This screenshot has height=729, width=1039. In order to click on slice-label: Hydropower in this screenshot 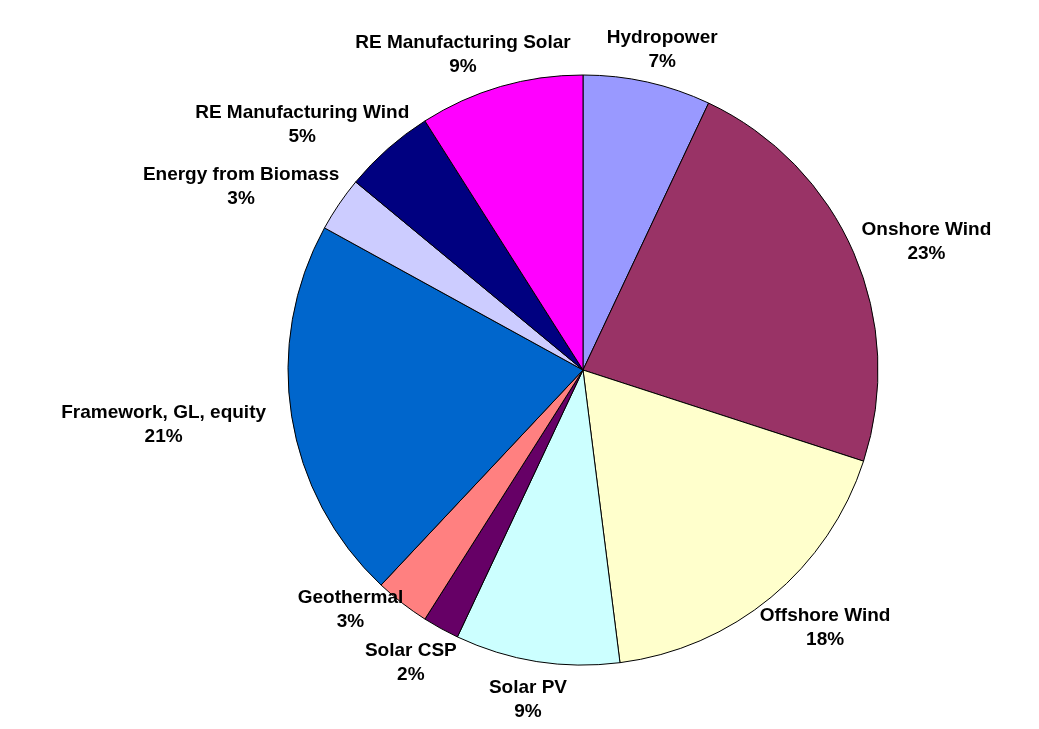, I will do `click(662, 36)`.